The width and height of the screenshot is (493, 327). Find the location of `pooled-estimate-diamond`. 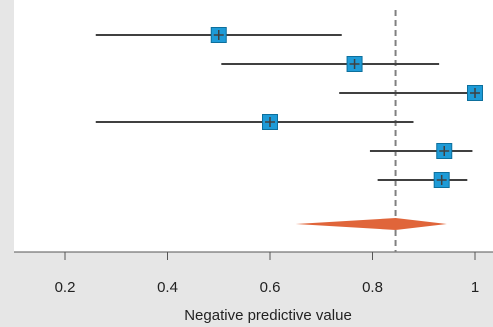

pooled-estimate-diamond is located at coordinates (371, 224).